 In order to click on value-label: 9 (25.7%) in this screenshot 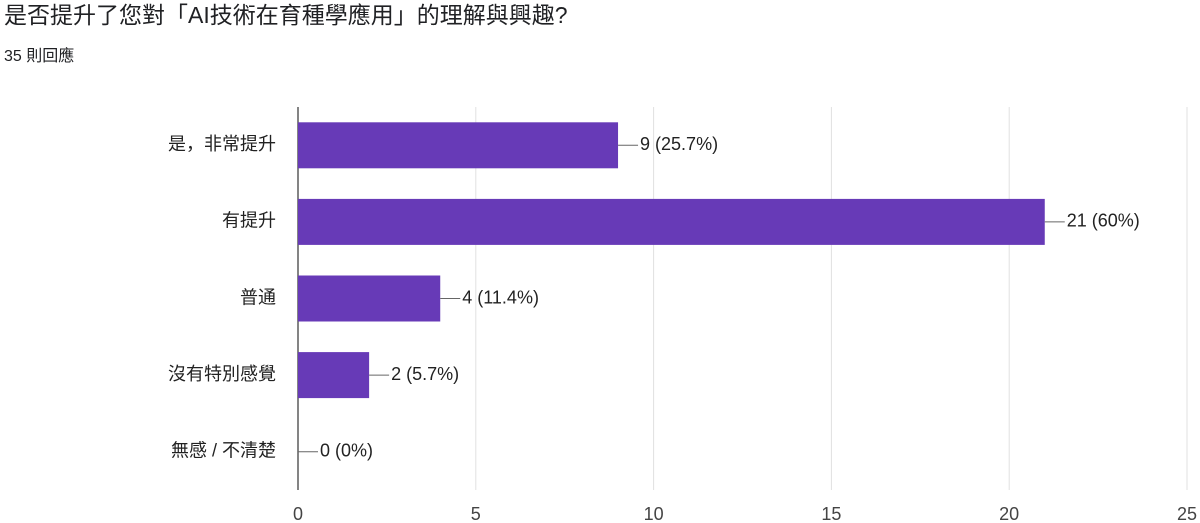, I will do `click(679, 144)`.